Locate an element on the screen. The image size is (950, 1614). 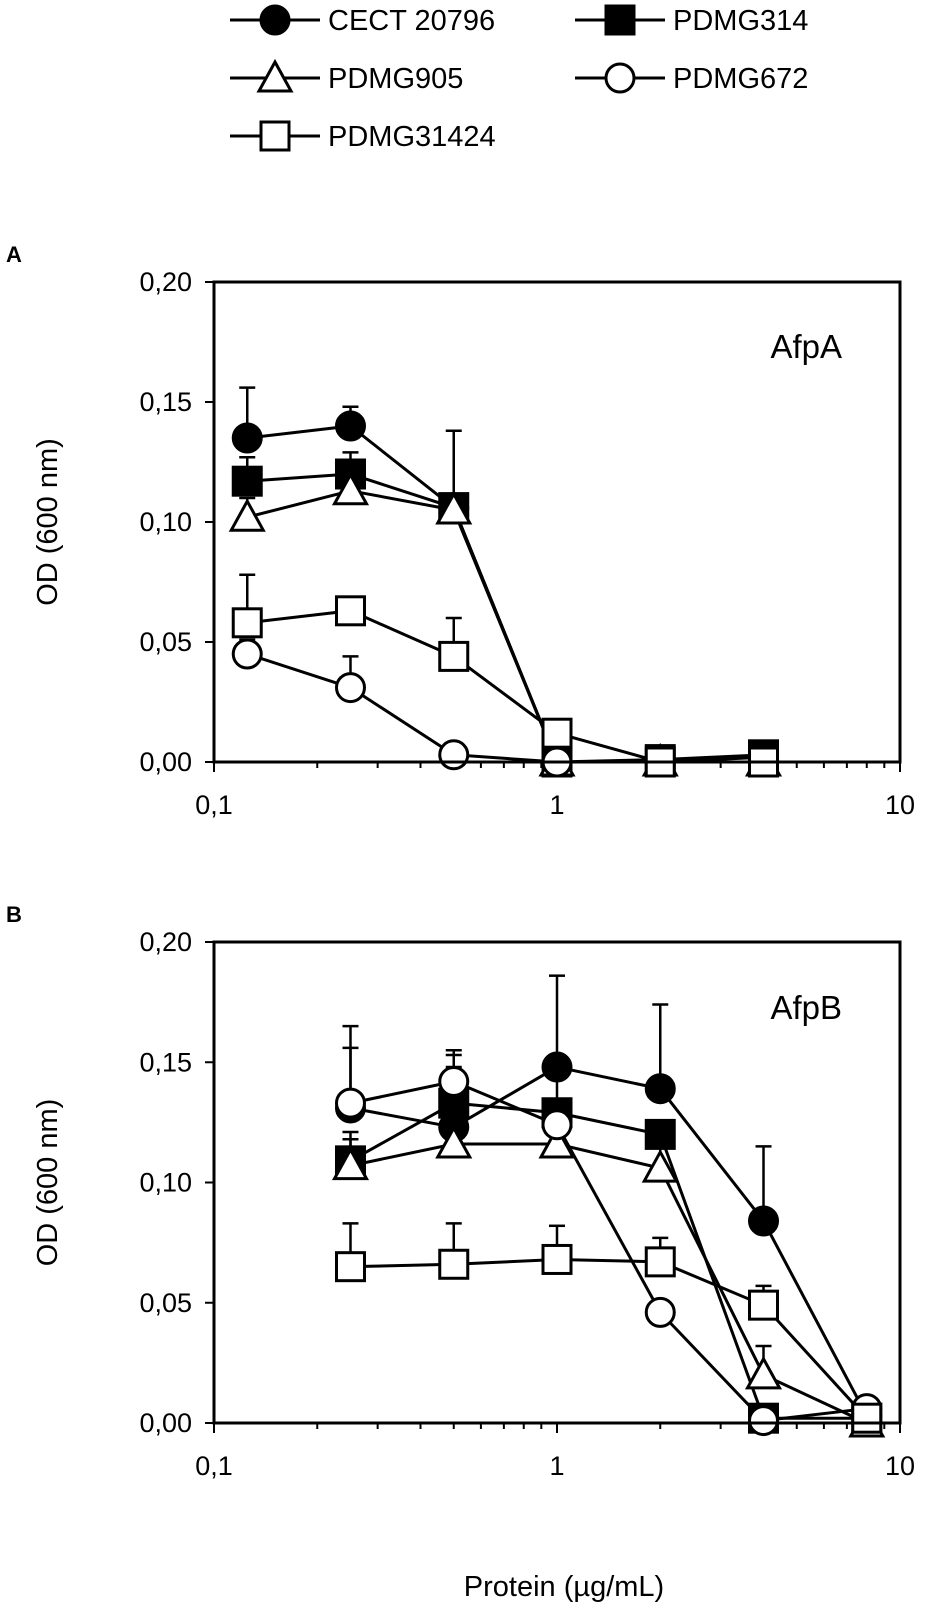
legend-entry-pdmg31424: PDMG31424 is located at coordinates (363, 136).